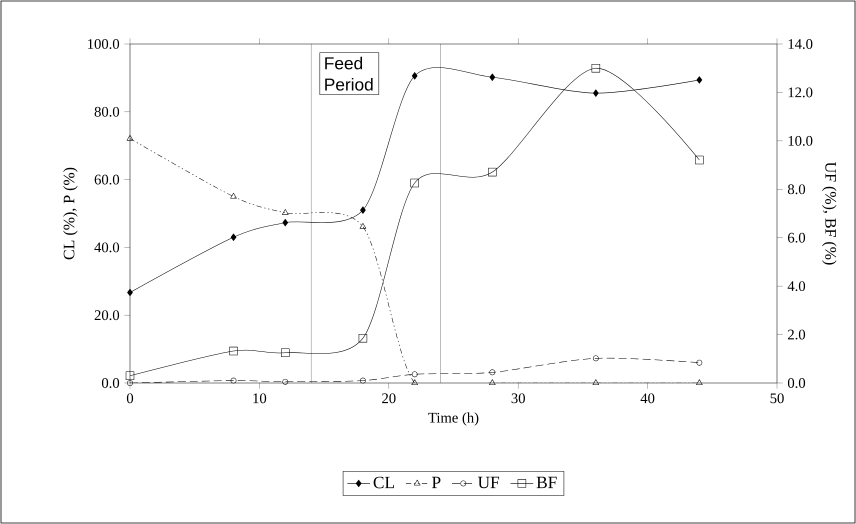 This screenshot has height=524, width=856. Describe the element at coordinates (107, 179) in the screenshot. I see `y-tick-label: 60.0` at that location.